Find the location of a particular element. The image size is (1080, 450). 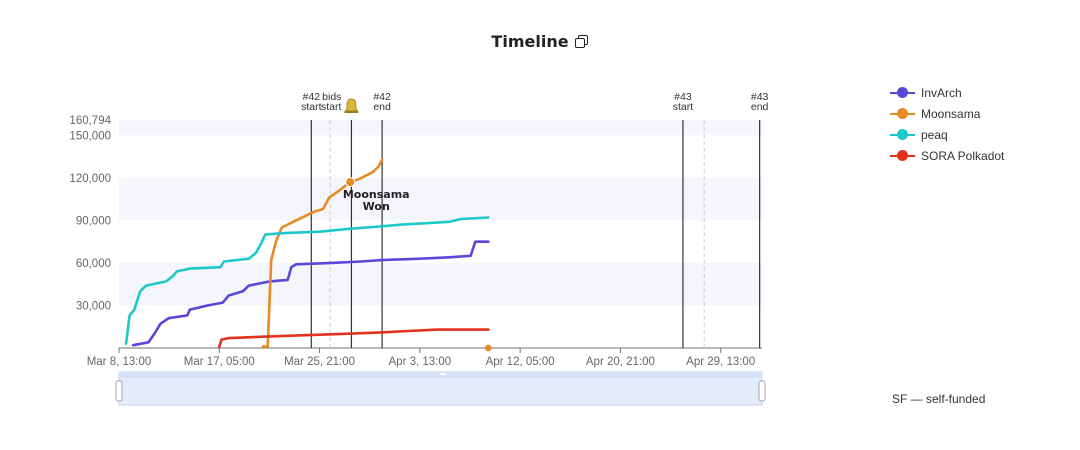

x-tick-label: Apr 29, 13:00 is located at coordinates (720, 362).